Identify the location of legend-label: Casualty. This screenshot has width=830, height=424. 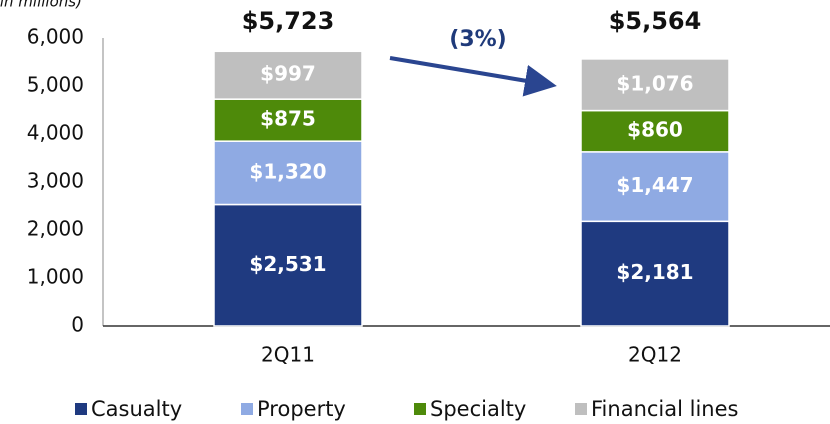
(136, 409).